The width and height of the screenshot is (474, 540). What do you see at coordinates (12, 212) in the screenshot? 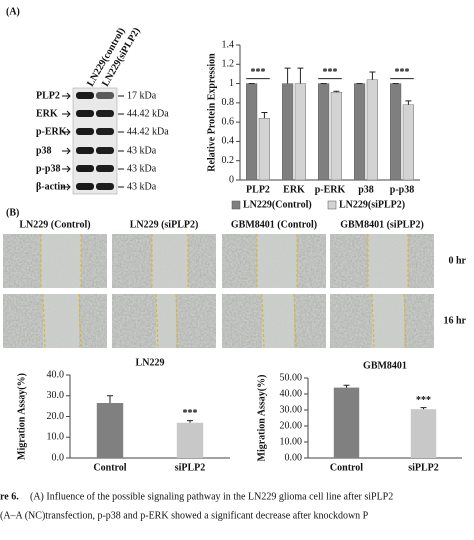
I see `panel-label: (B)` at bounding box center [12, 212].